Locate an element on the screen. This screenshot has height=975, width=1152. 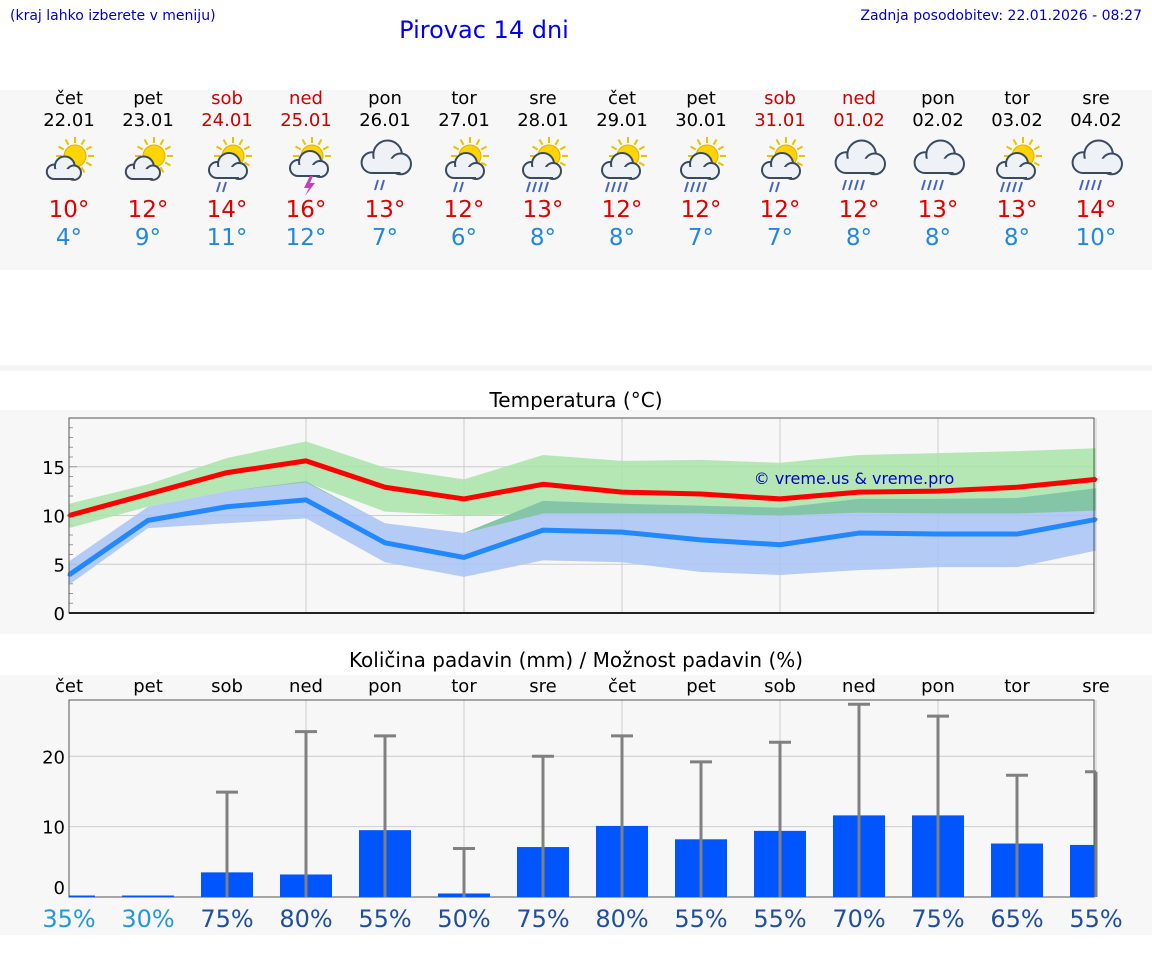
cloud-rain-icon is located at coordinates (386, 165).